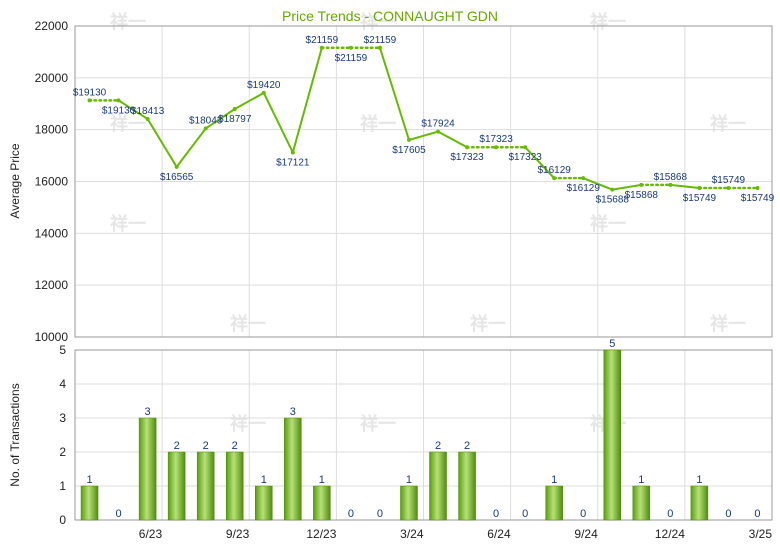  What do you see at coordinates (238, 534) in the screenshot?
I see `transactions-x-tick-label: 9/23` at bounding box center [238, 534].